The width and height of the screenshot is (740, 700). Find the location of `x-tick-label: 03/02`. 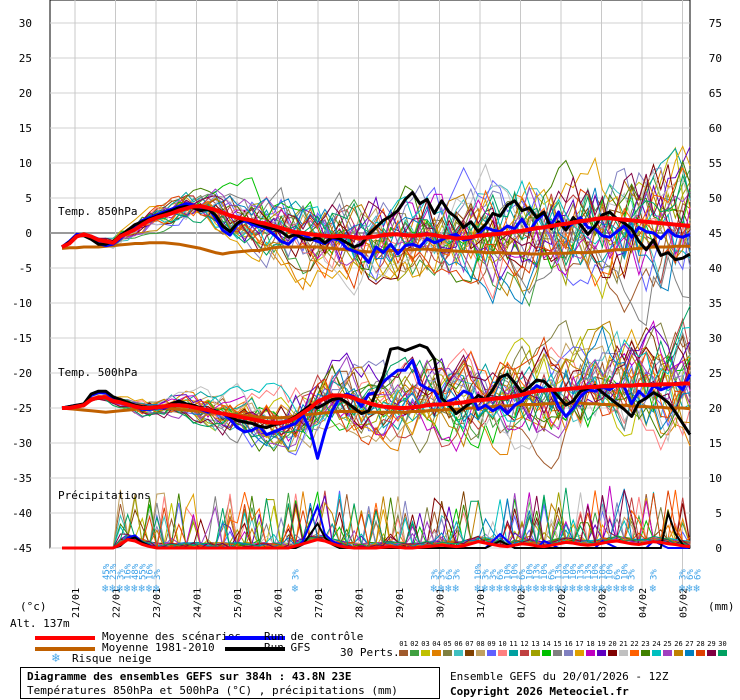

x-tick-label: 03/02 is located at coordinates (603, 603).